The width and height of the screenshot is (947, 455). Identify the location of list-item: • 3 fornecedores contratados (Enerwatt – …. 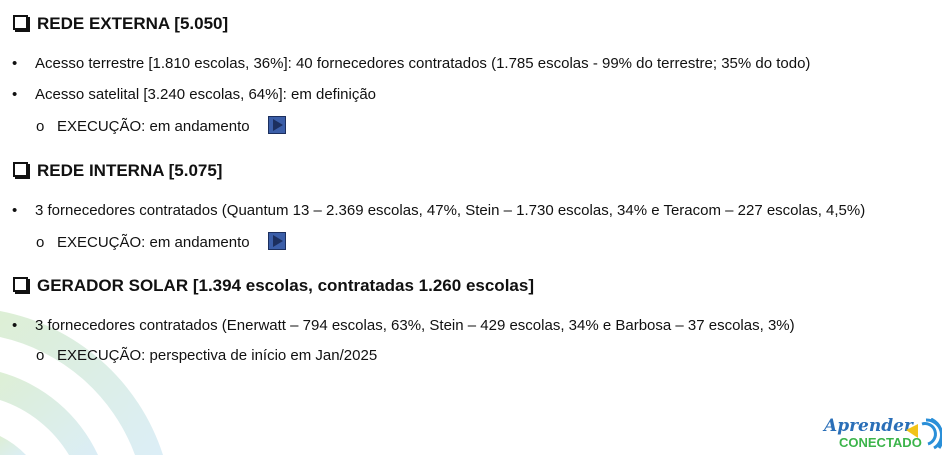
(403, 325).